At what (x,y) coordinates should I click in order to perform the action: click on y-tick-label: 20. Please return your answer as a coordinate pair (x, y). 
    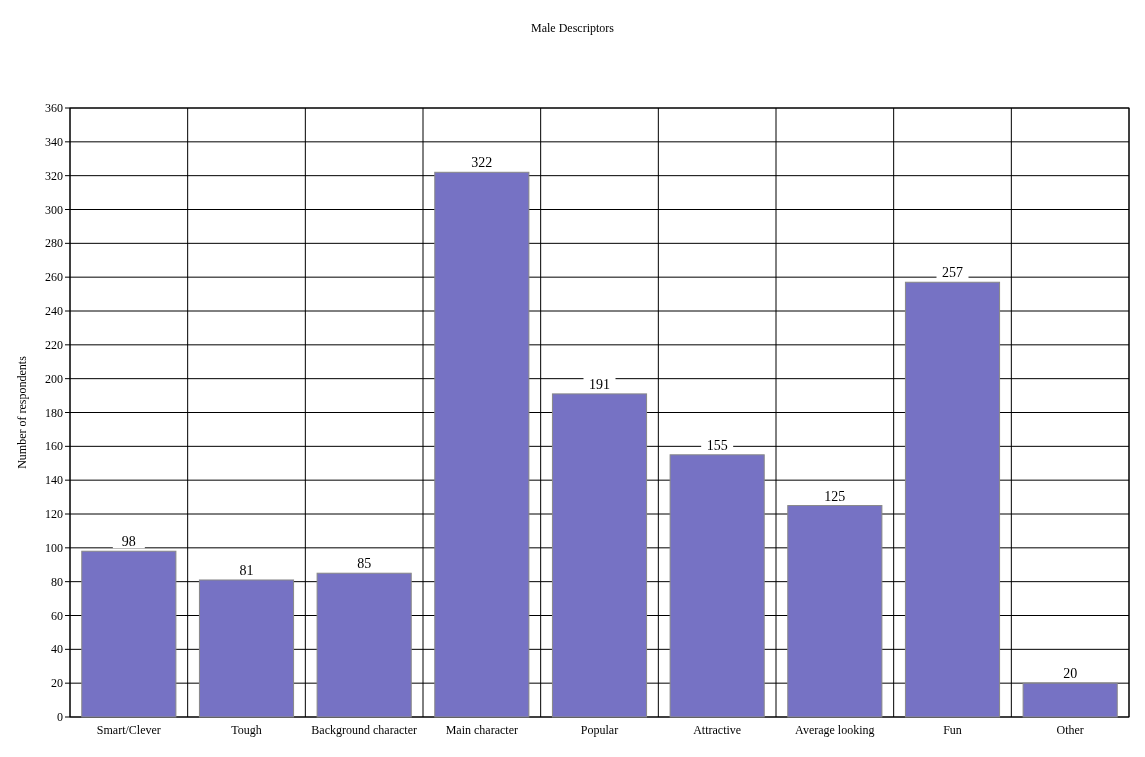
    Looking at the image, I should click on (57, 683).